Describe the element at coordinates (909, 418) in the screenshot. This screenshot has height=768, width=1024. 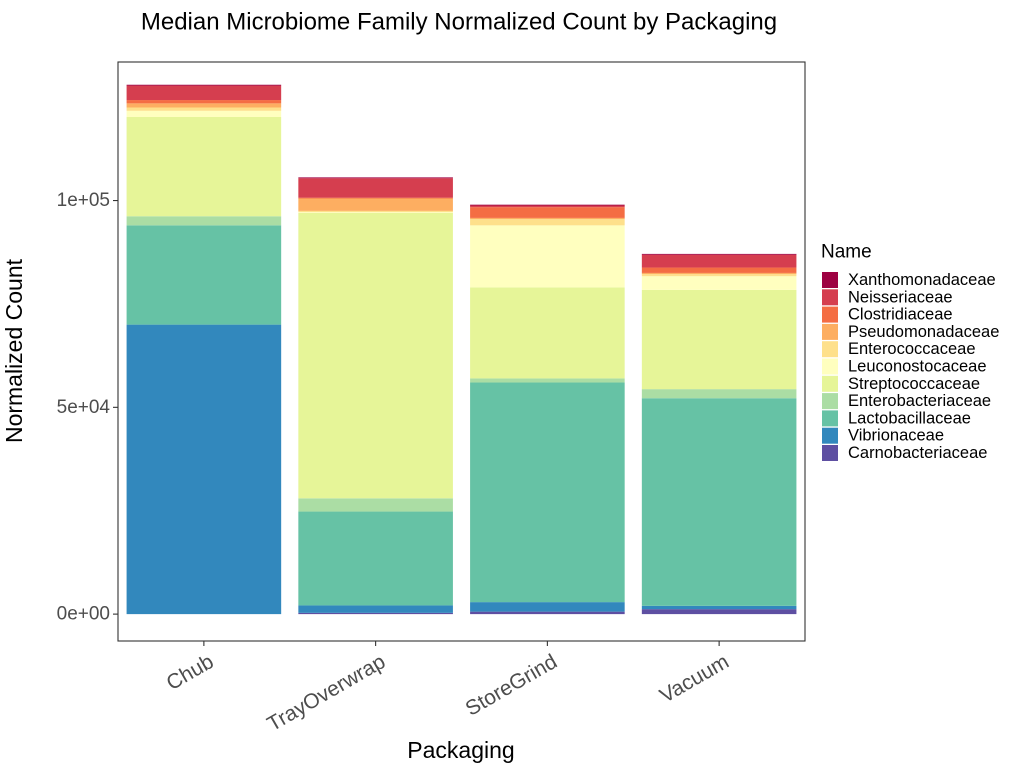
I see `legend-label: Lactobacillaceae` at that location.